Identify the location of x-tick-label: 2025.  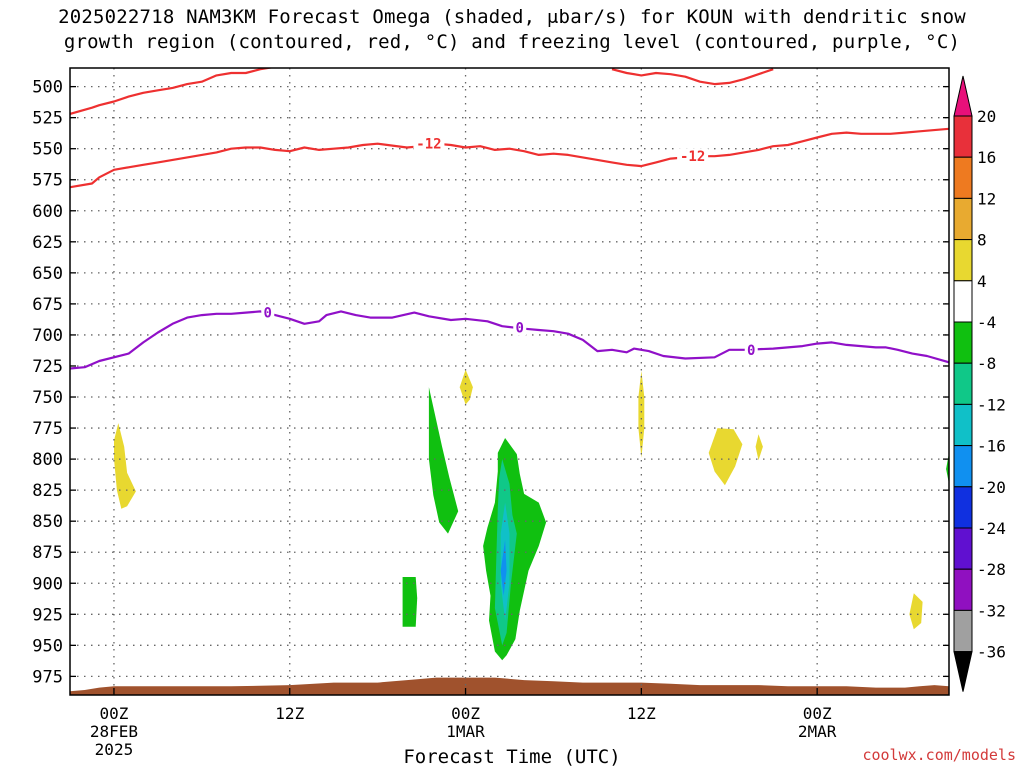
(114, 749).